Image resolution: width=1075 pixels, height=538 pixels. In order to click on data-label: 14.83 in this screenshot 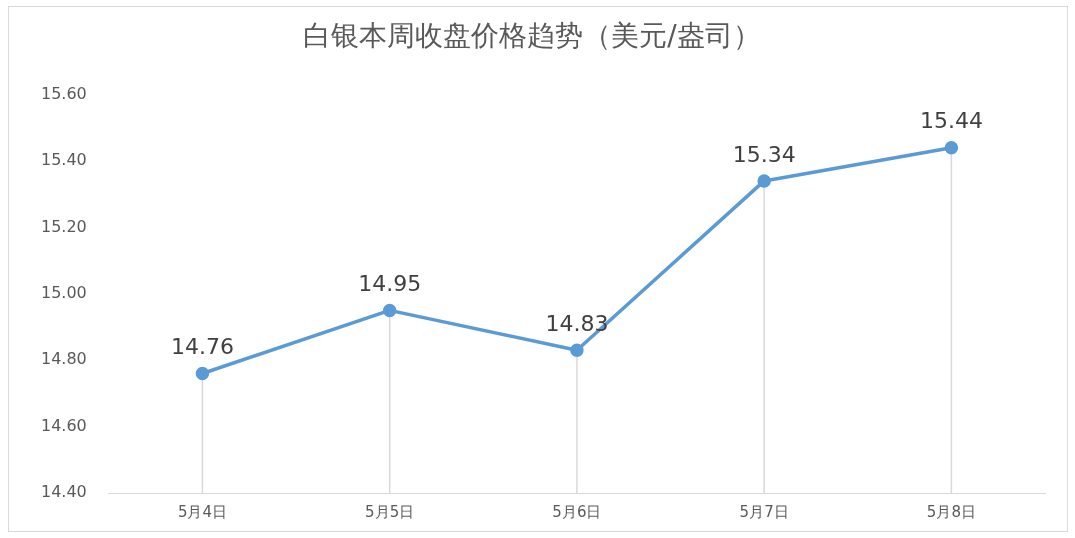, I will do `click(577, 323)`.